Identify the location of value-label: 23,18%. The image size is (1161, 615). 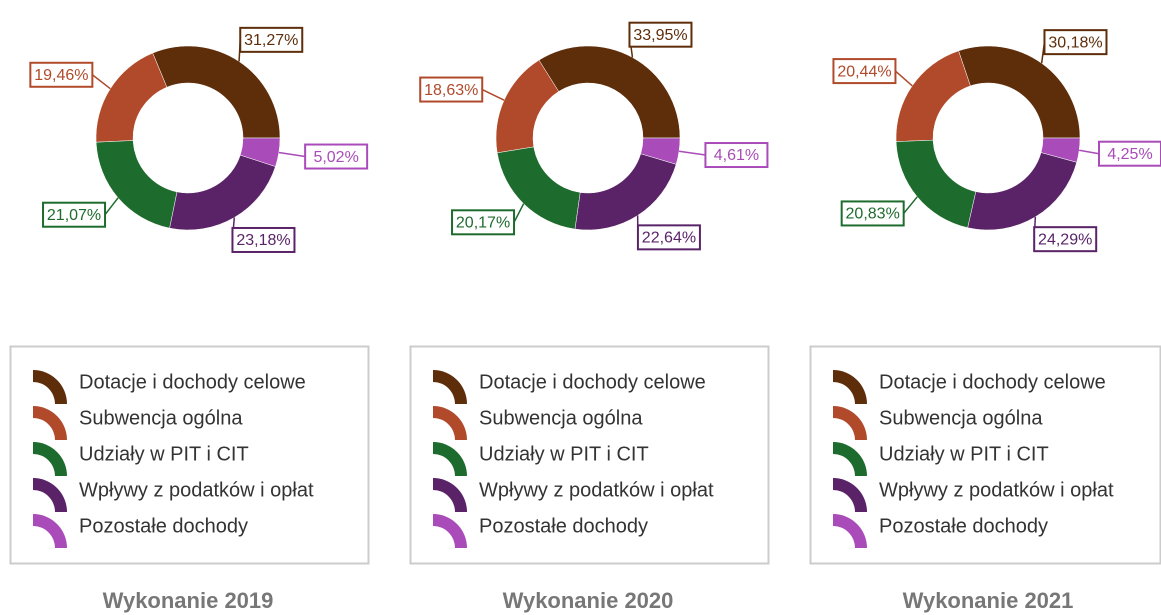
(263, 240).